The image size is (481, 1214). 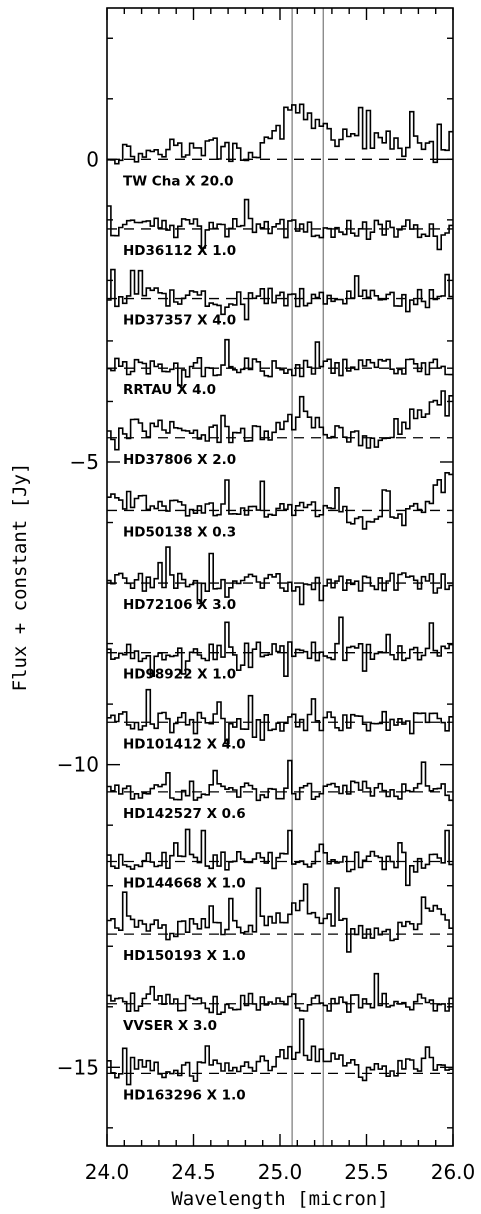 What do you see at coordinates (280, 1172) in the screenshot?
I see `x-tick-label: 25.0` at bounding box center [280, 1172].